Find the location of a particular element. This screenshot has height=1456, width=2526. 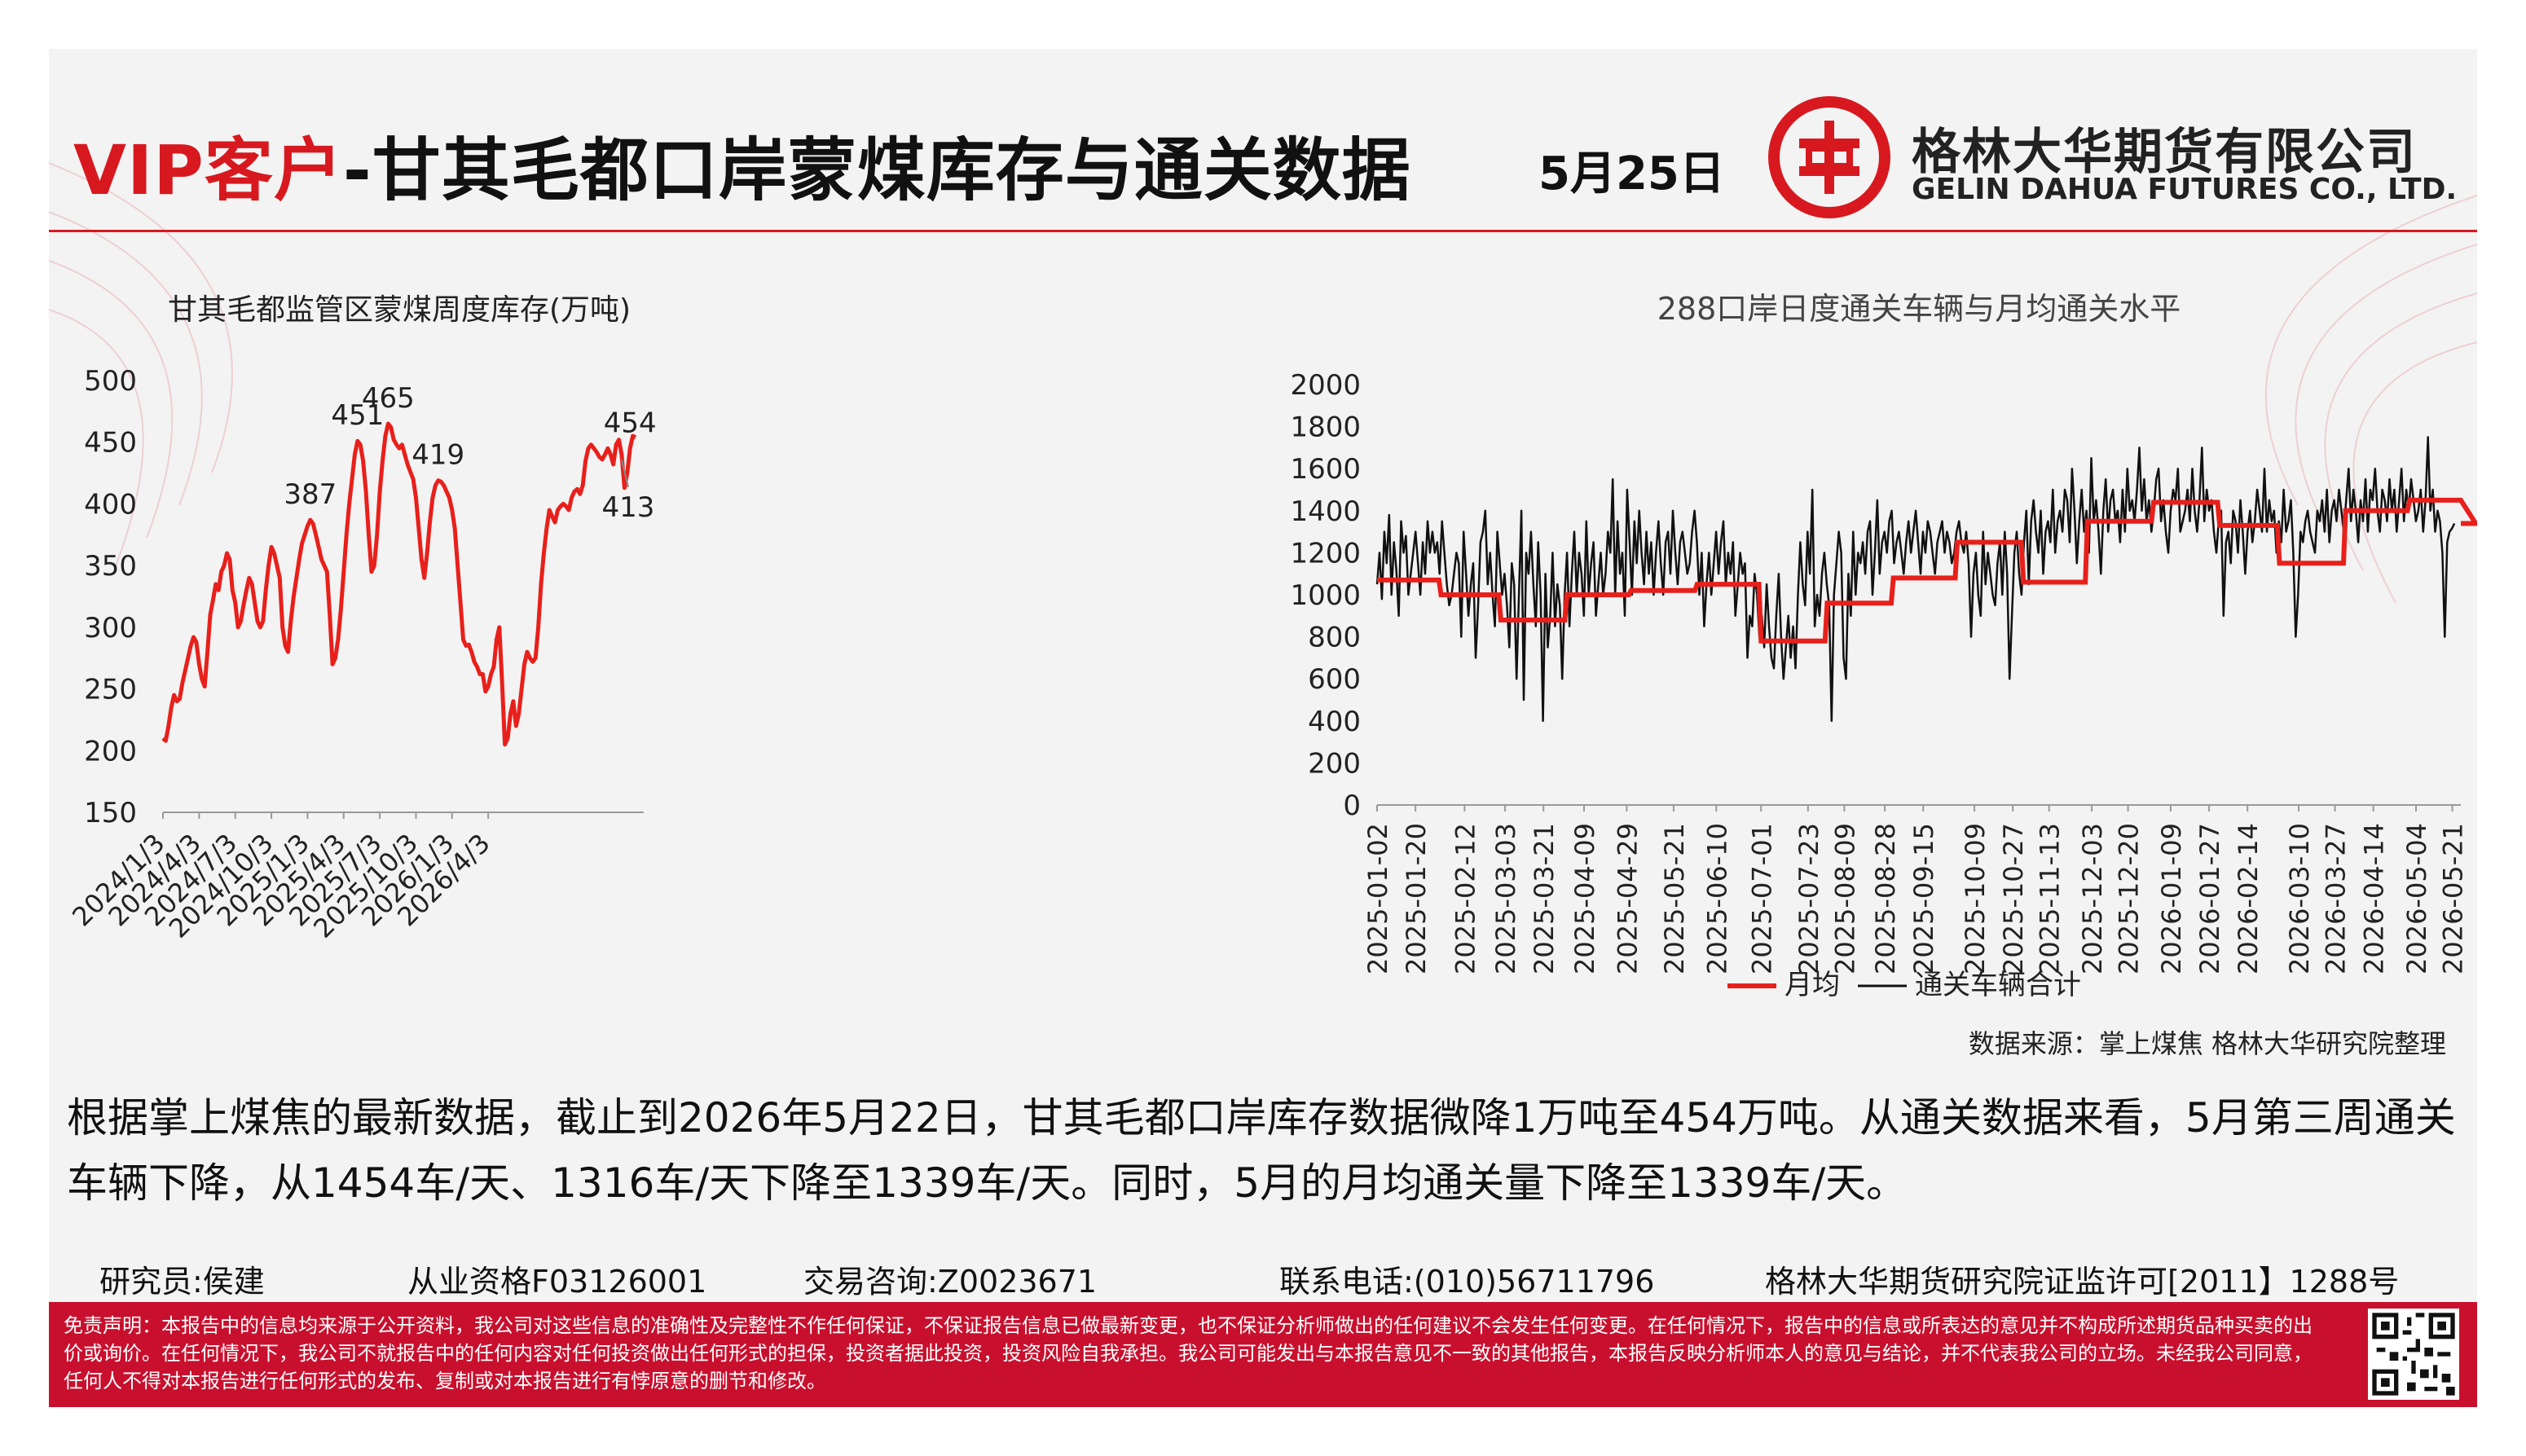

y-tick-label: 250 is located at coordinates (110, 690).